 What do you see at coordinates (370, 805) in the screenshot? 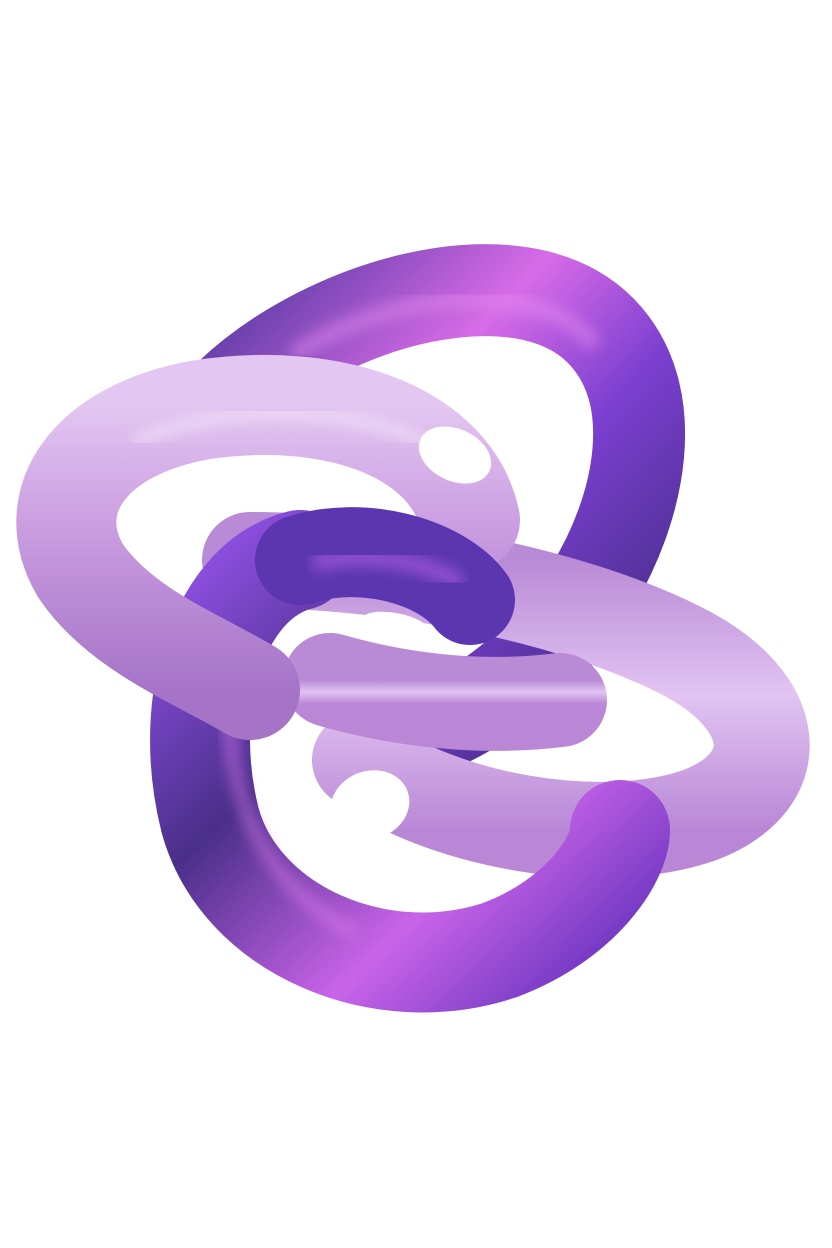
I see `knot-hole-lower` at bounding box center [370, 805].